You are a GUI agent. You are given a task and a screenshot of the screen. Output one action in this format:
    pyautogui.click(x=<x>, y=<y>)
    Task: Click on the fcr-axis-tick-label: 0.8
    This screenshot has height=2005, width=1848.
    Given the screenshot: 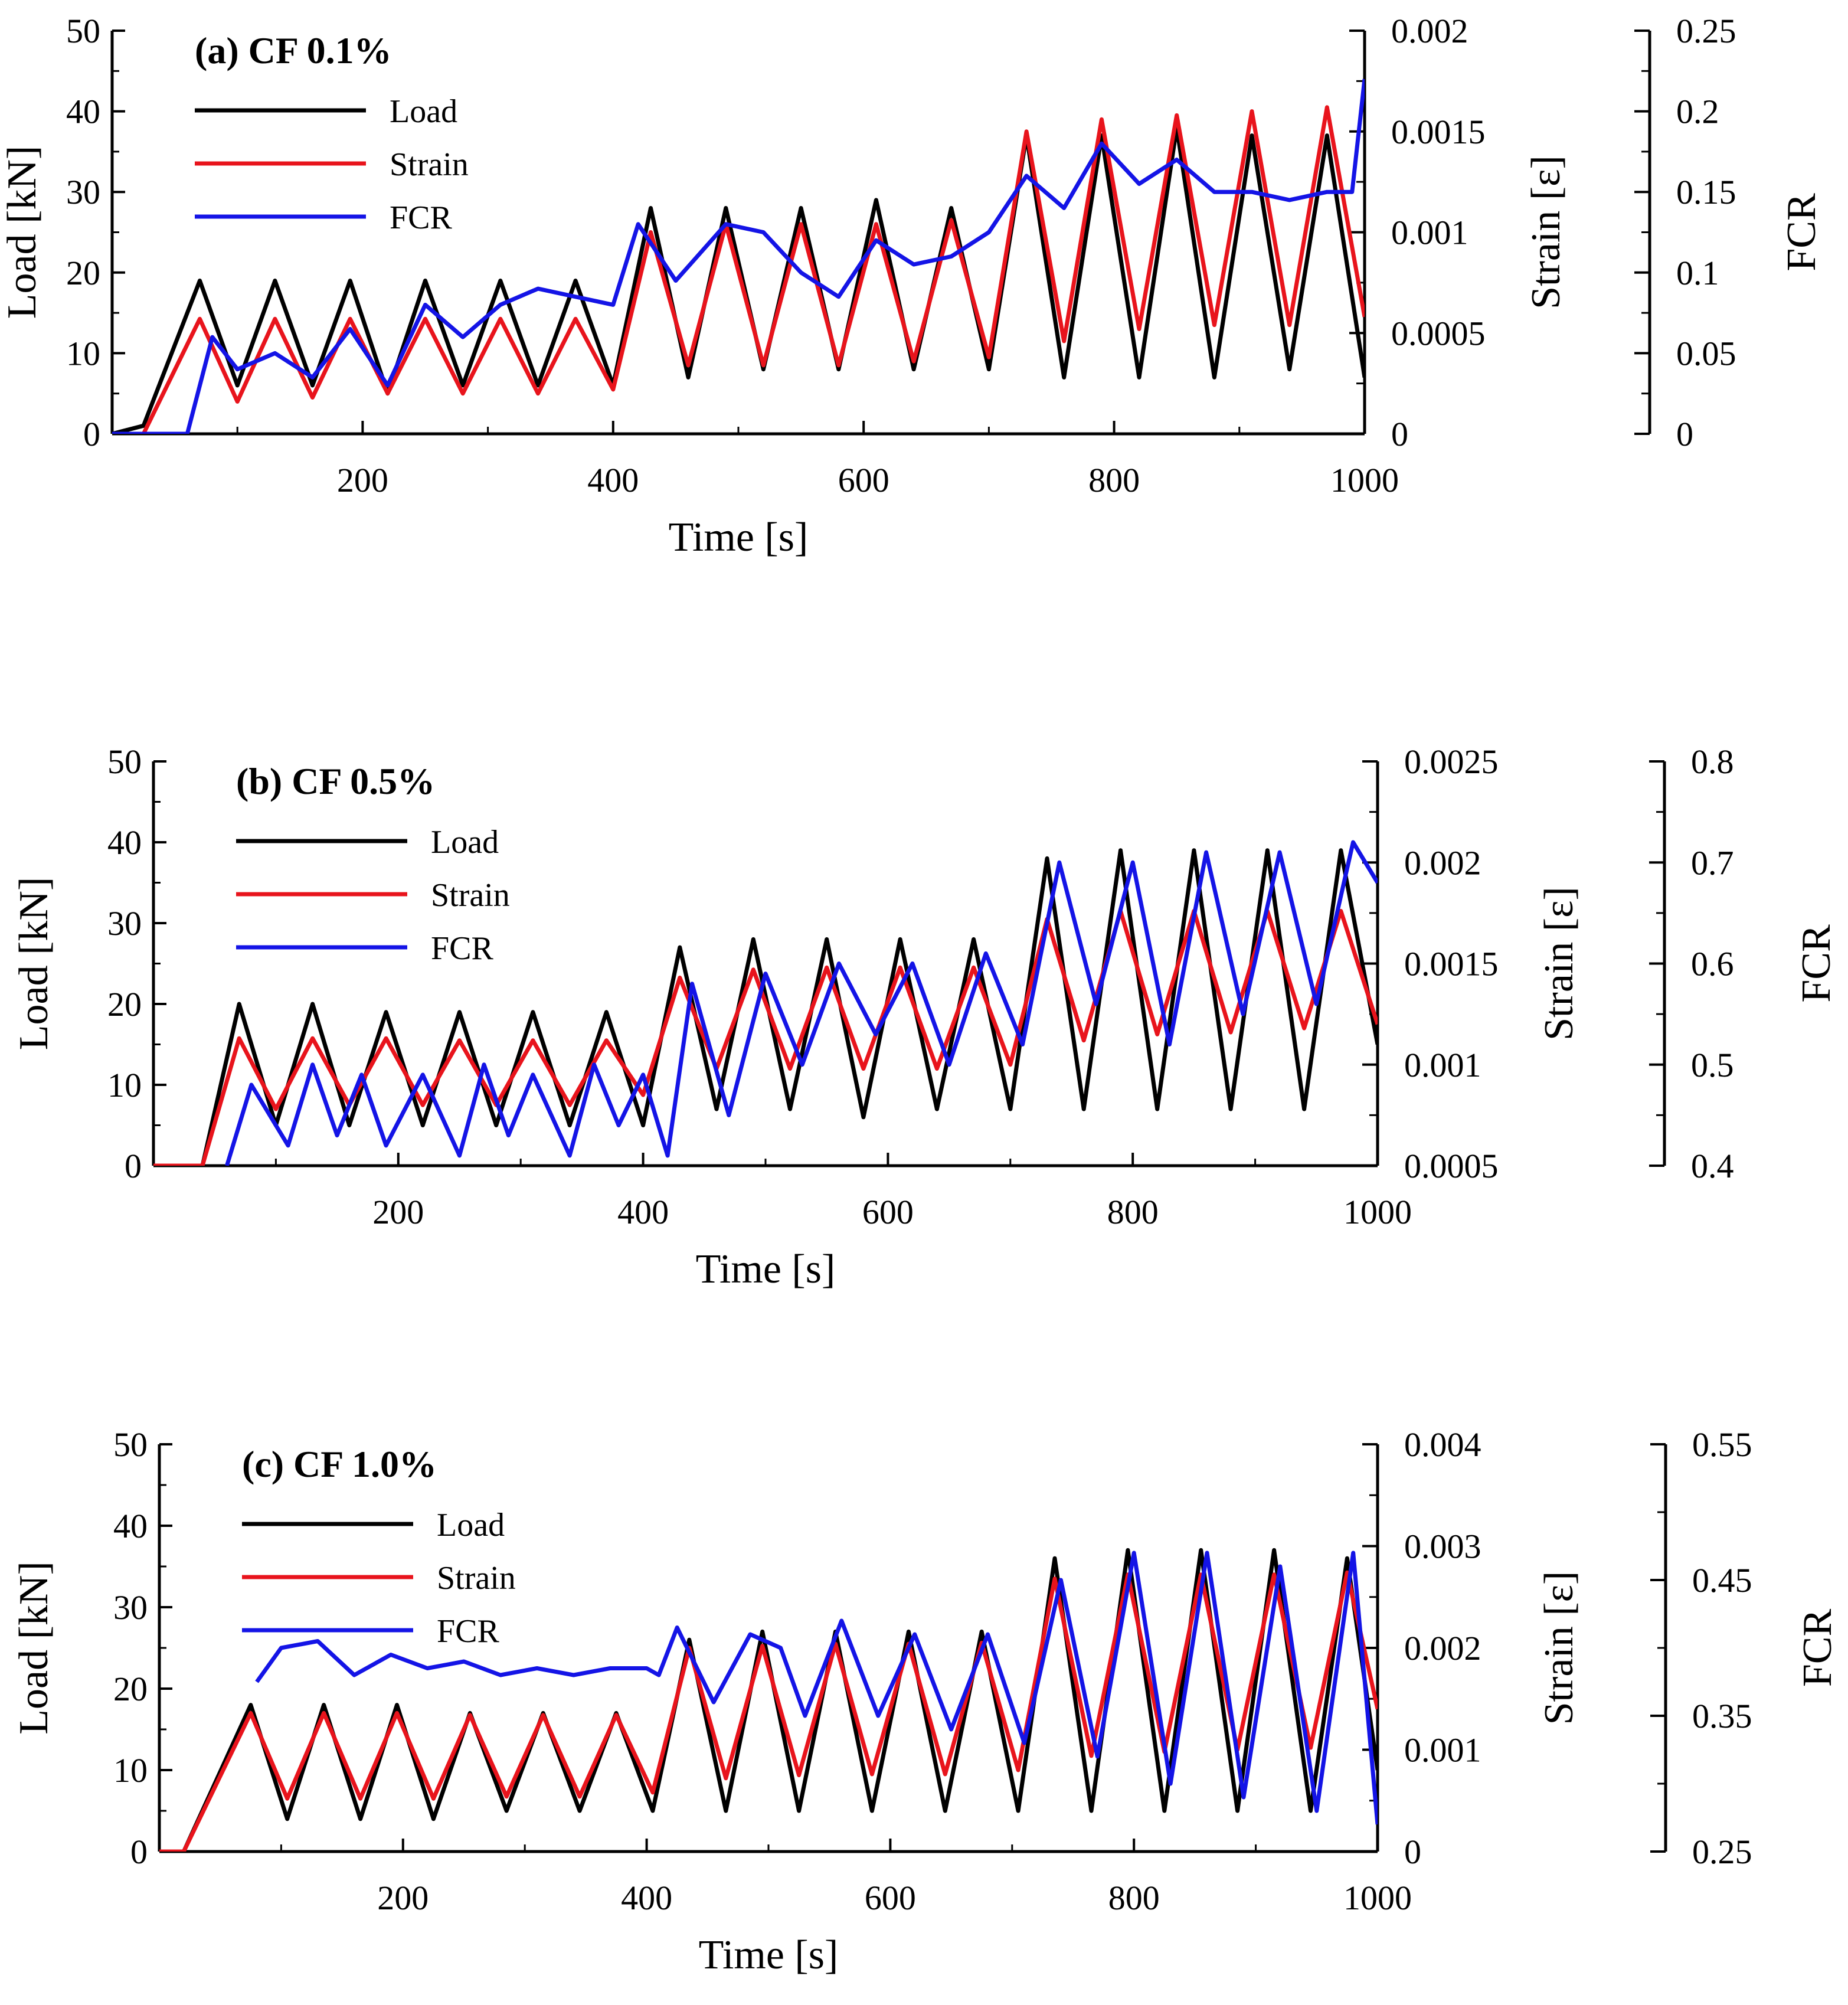 What is the action you would take?
    pyautogui.click(x=1713, y=762)
    